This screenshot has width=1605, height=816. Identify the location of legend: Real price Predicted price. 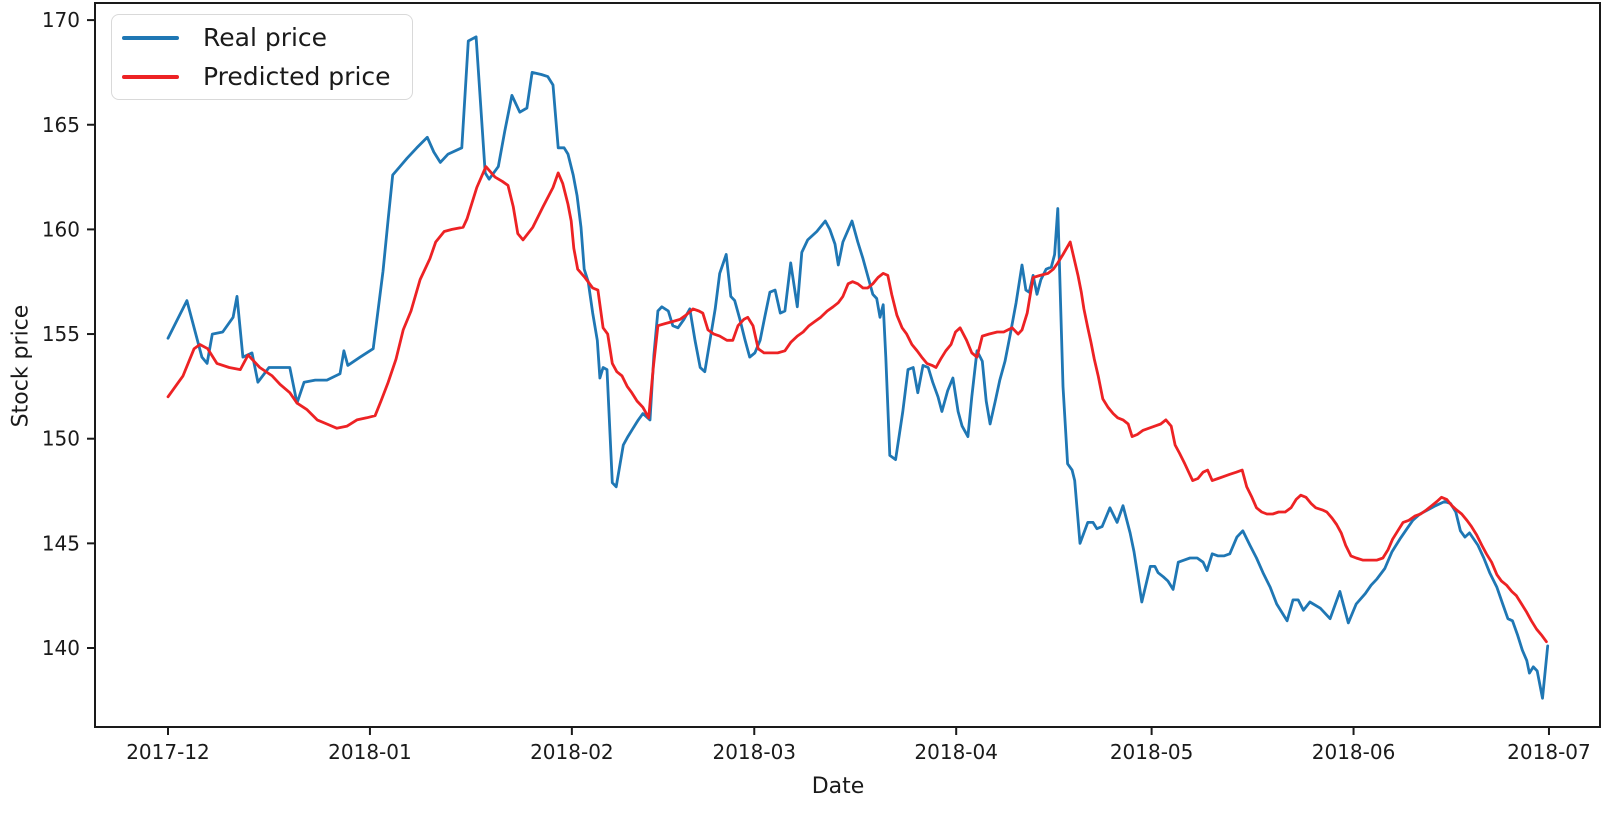
(262, 57).